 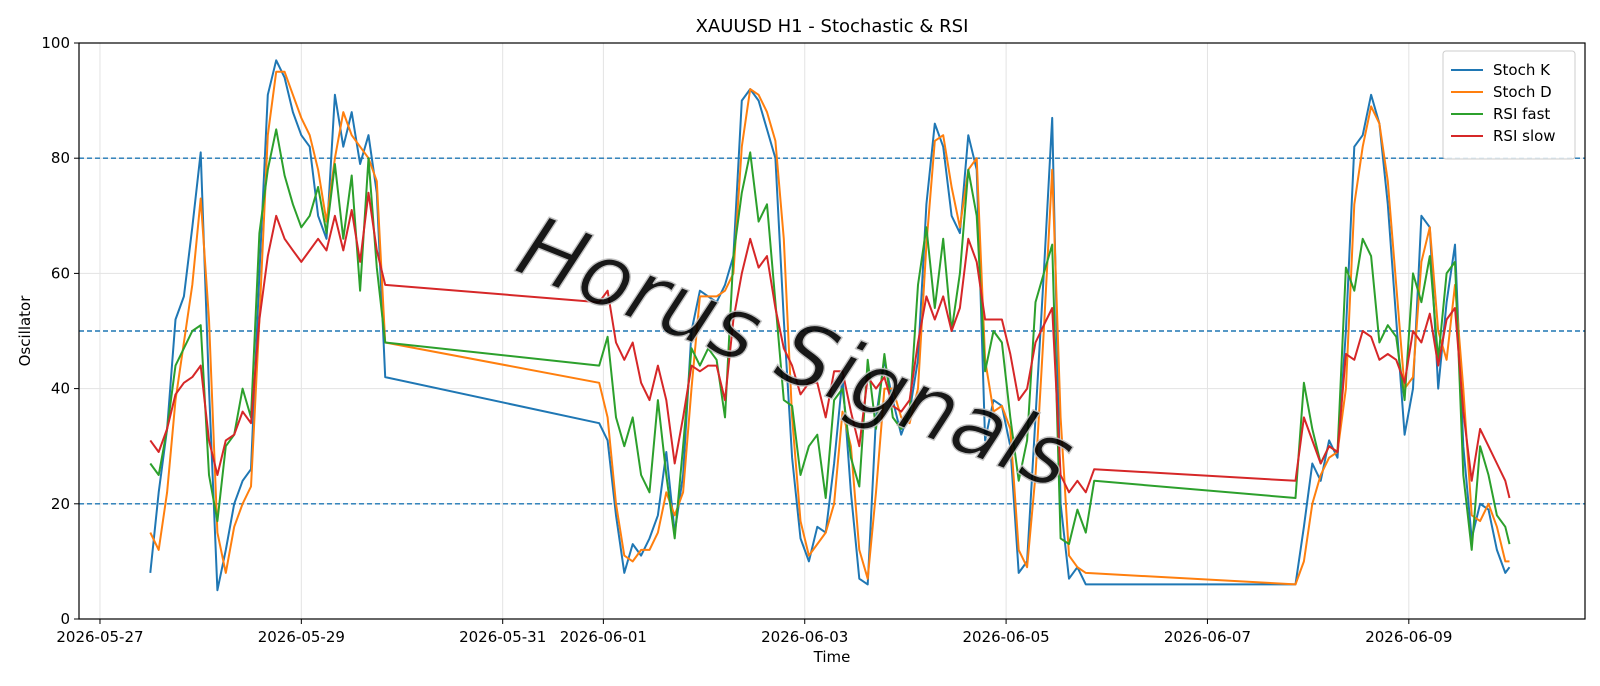 I want to click on x-tick-label: 2026-05-27, so click(x=99, y=637).